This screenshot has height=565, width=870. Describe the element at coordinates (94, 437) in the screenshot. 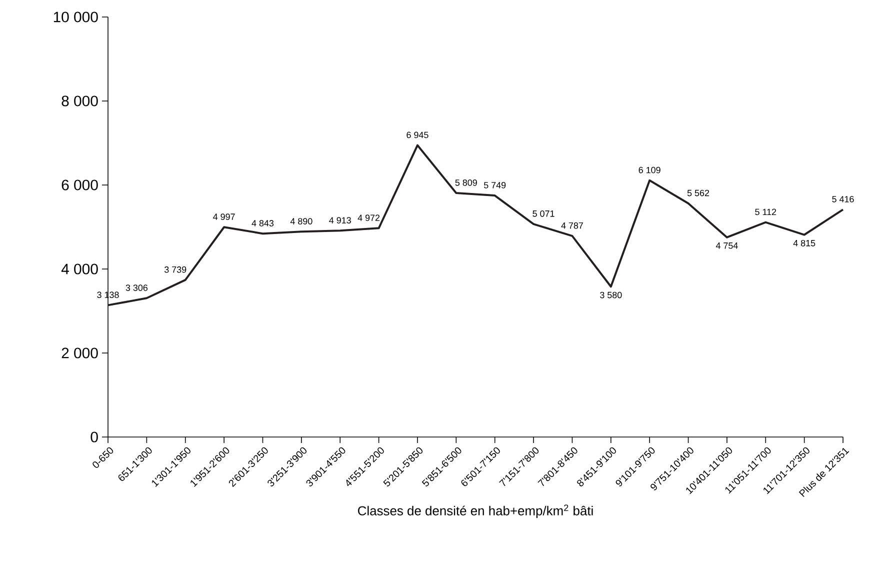

I see `y-tick-label: 0` at that location.